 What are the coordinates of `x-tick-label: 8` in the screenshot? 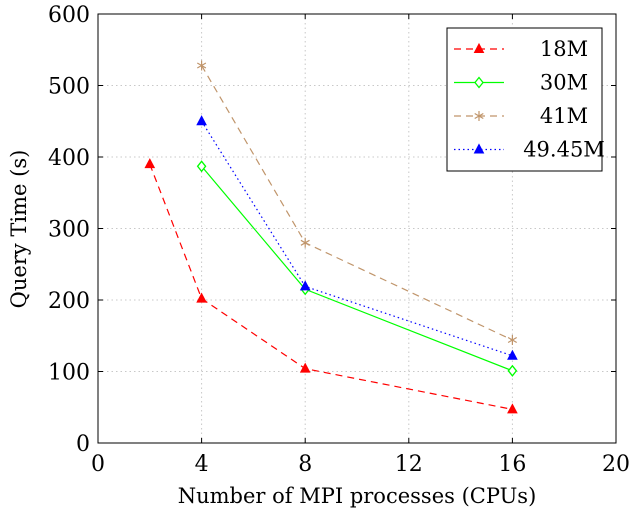 It's located at (305, 464).